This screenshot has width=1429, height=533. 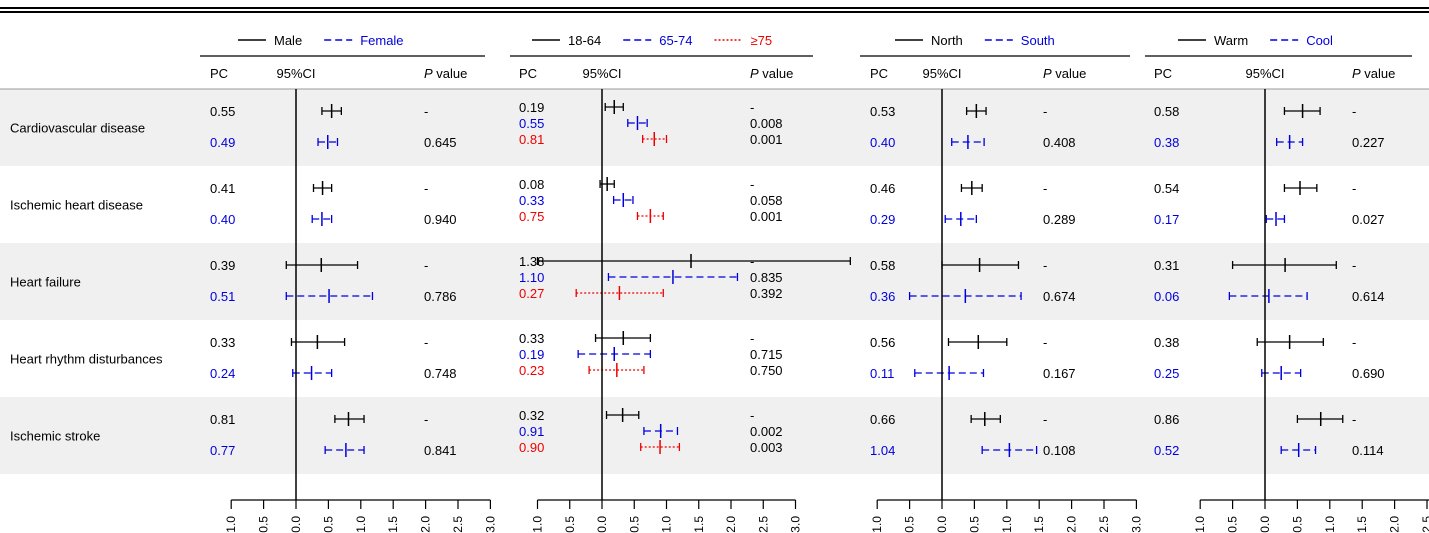 I want to click on p-value: 0.940, so click(x=440, y=219).